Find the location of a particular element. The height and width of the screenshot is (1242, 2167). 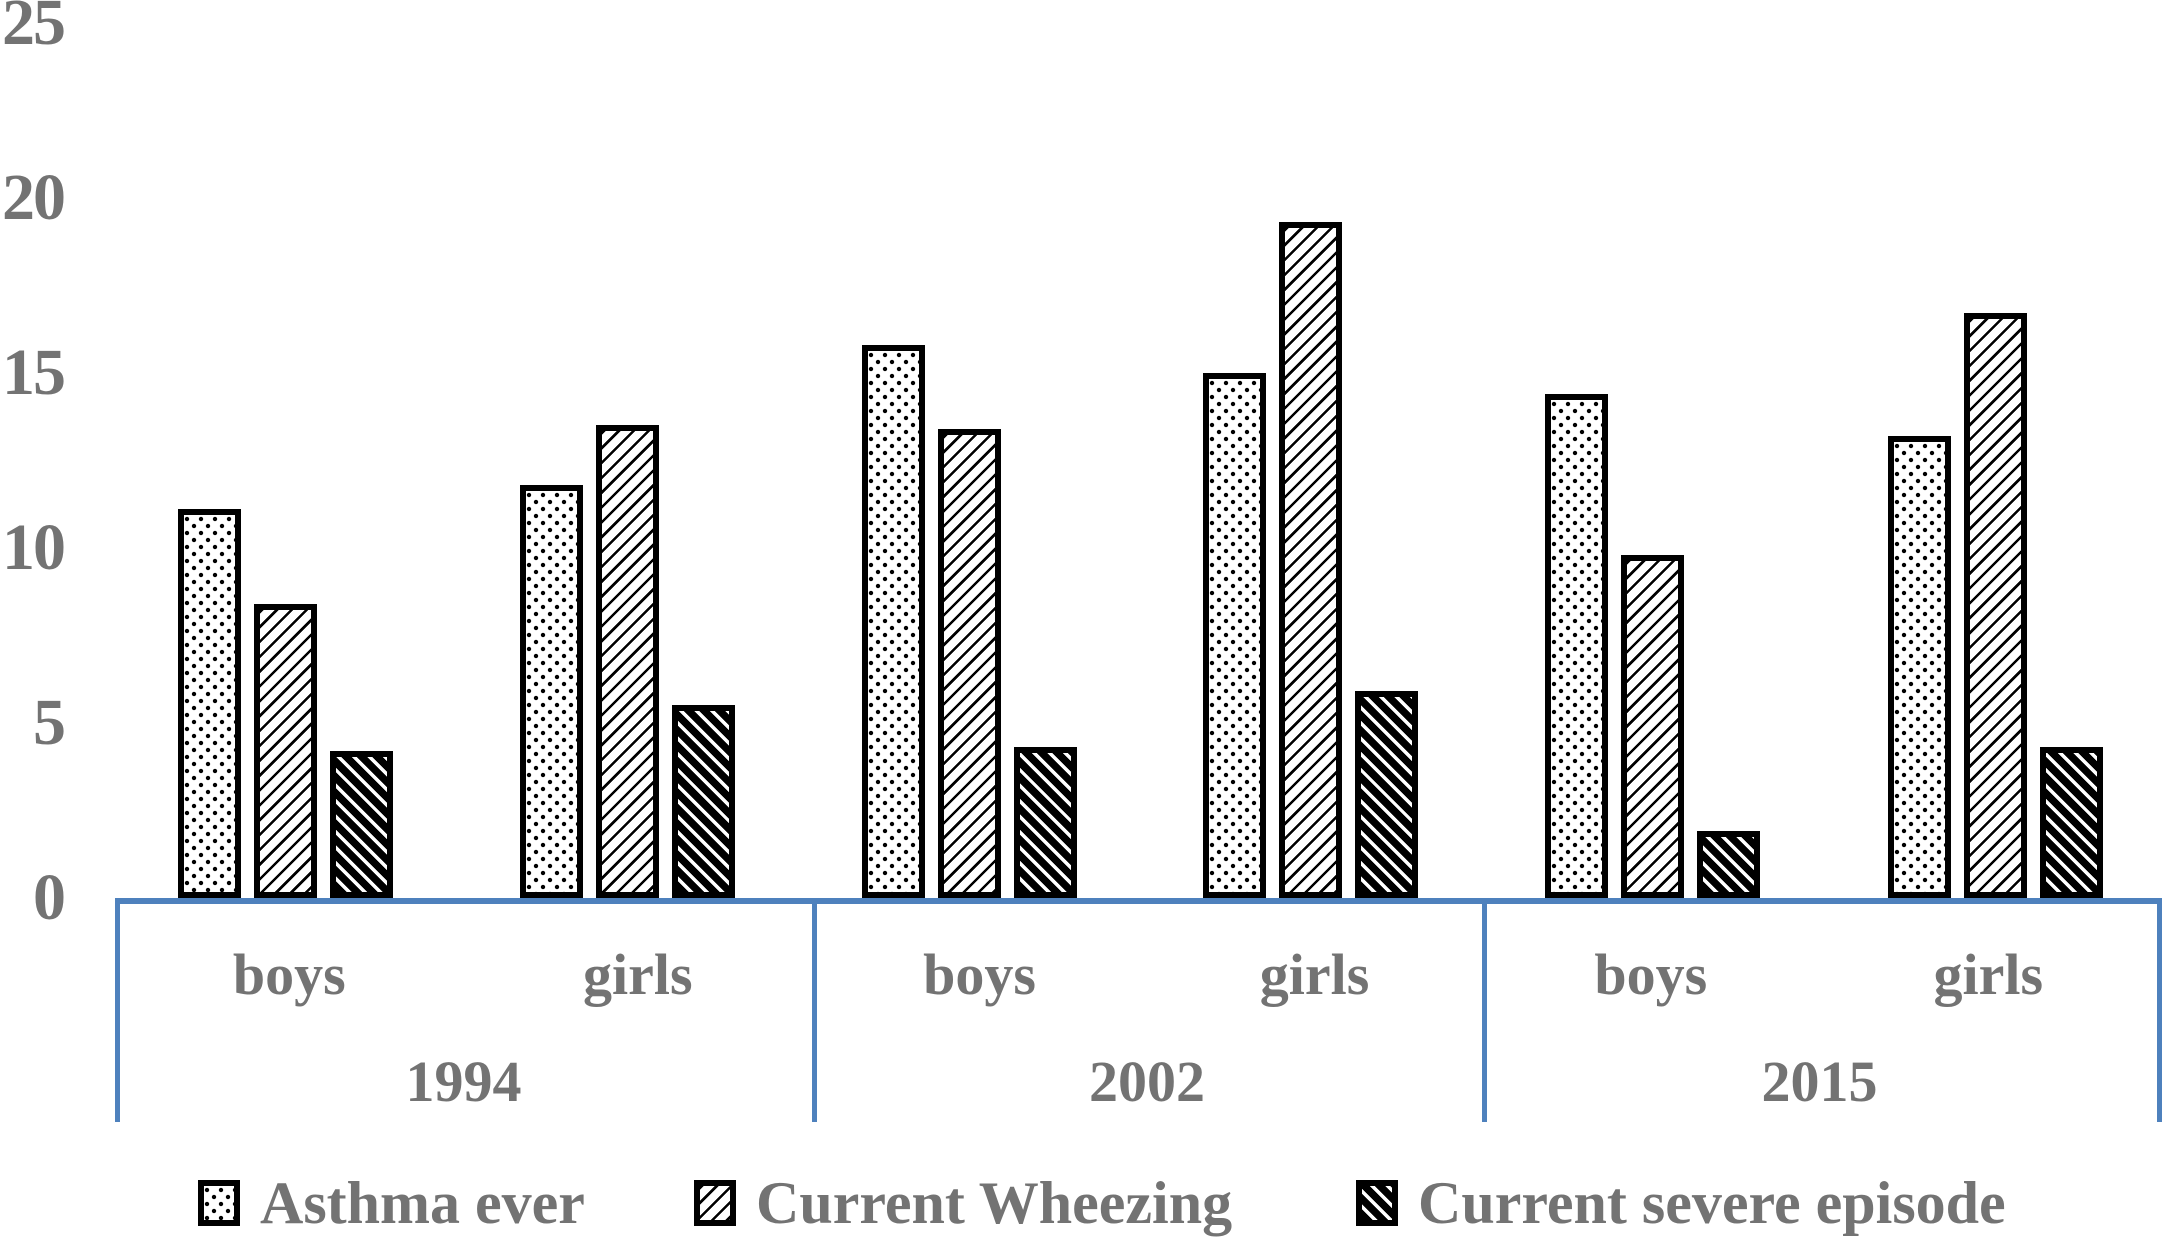

x-axis-sex-label-2002-girls: girls is located at coordinates (1314, 974).